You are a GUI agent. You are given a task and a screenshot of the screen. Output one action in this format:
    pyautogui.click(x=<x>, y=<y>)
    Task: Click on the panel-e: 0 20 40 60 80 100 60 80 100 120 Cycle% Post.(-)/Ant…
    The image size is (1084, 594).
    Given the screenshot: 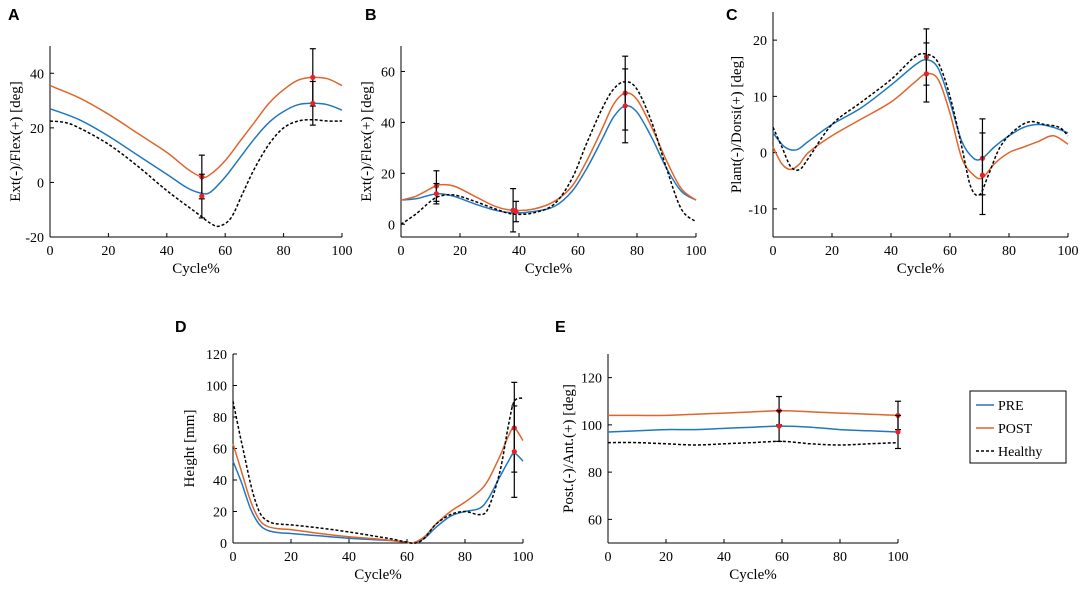 What is the action you would take?
    pyautogui.click(x=732, y=451)
    